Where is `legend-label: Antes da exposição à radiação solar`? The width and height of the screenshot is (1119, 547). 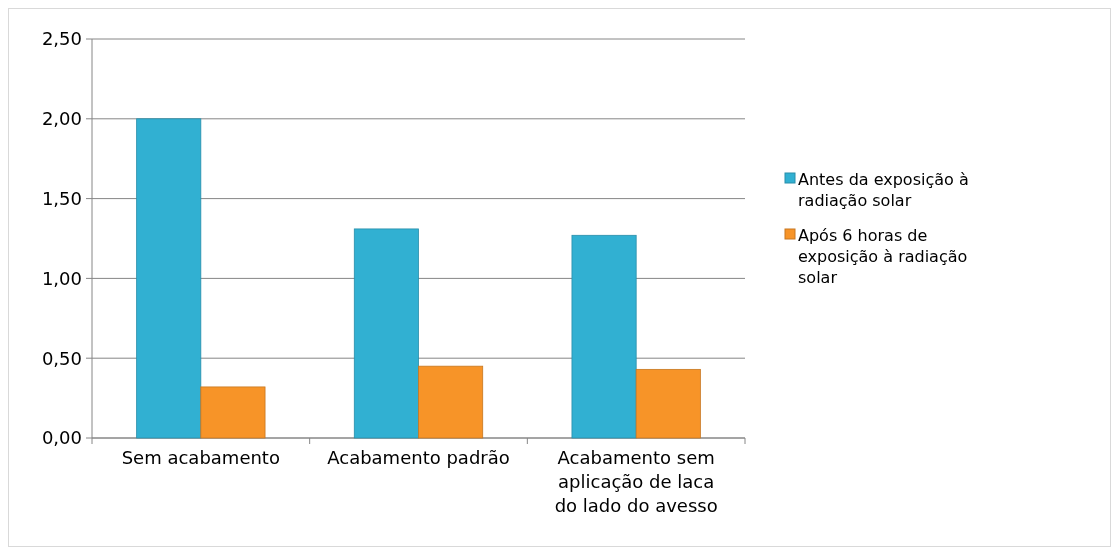 legend-label: Antes da exposição à radiação solar is located at coordinates (883, 189).